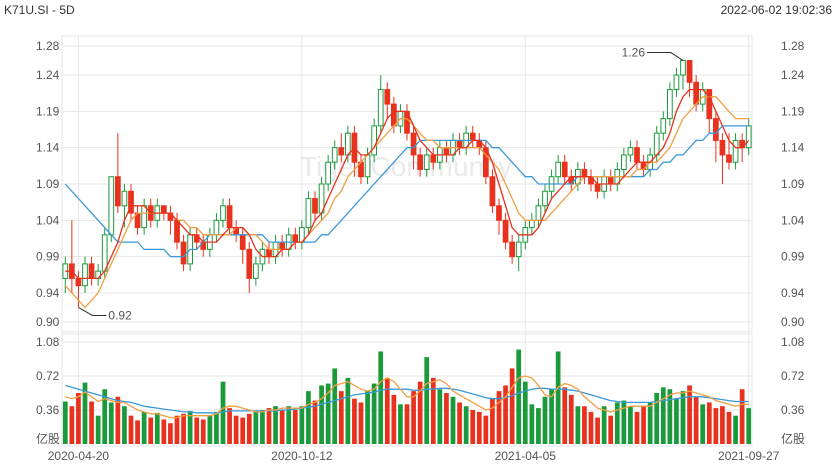  What do you see at coordinates (665, 56) in the screenshot?
I see `high-annotation-leader` at bounding box center [665, 56].